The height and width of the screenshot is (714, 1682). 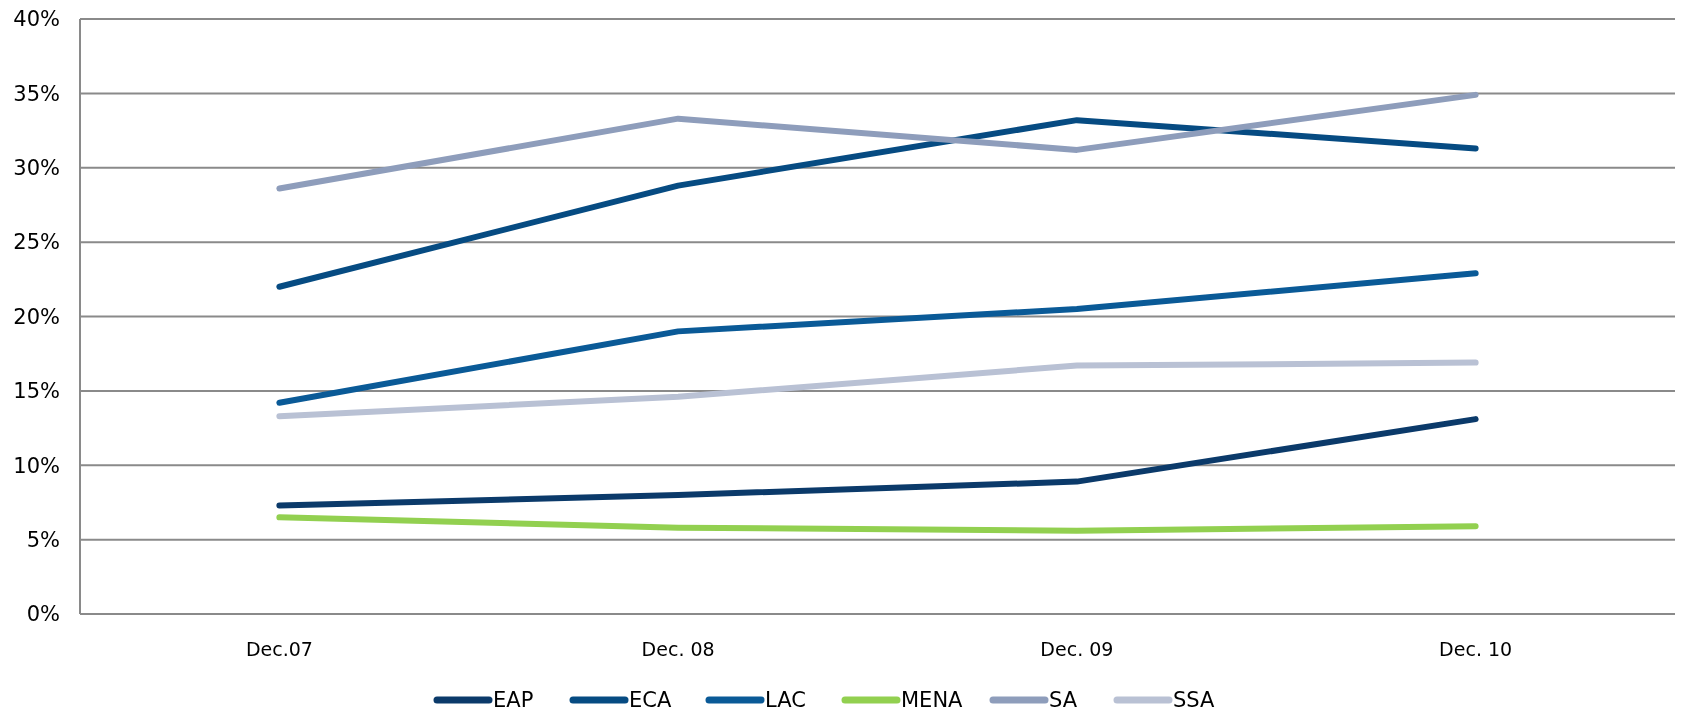 I want to click on y-tick-label: 30%, so click(x=36, y=168).